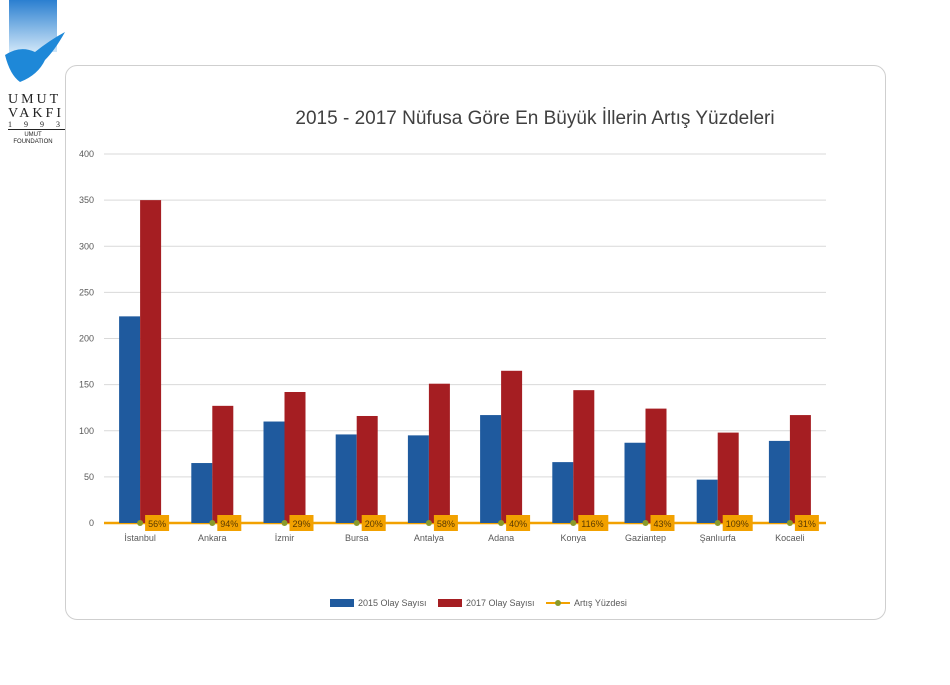 The width and height of the screenshot is (950, 685). I want to click on legend-label: 2017 Olay Sayısı, so click(500, 603).